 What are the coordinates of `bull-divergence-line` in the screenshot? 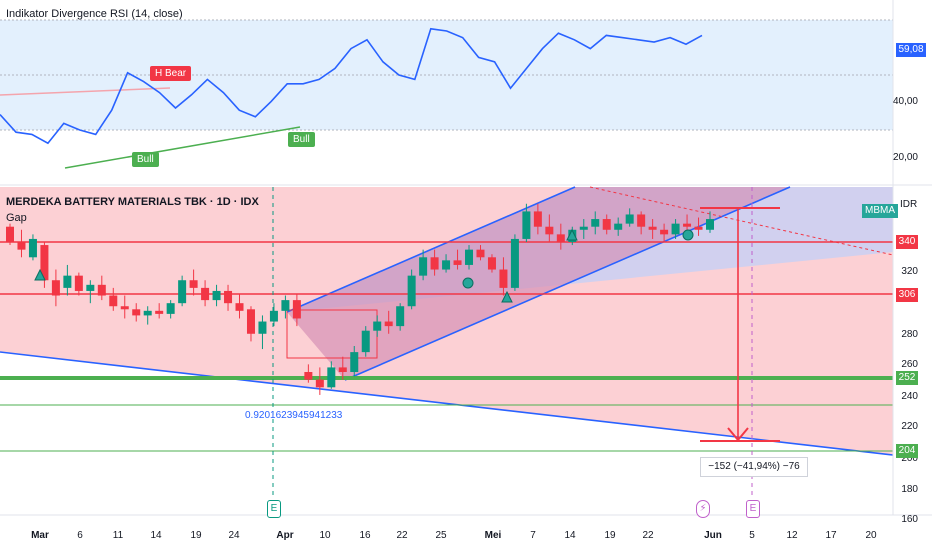 It's located at (182, 147).